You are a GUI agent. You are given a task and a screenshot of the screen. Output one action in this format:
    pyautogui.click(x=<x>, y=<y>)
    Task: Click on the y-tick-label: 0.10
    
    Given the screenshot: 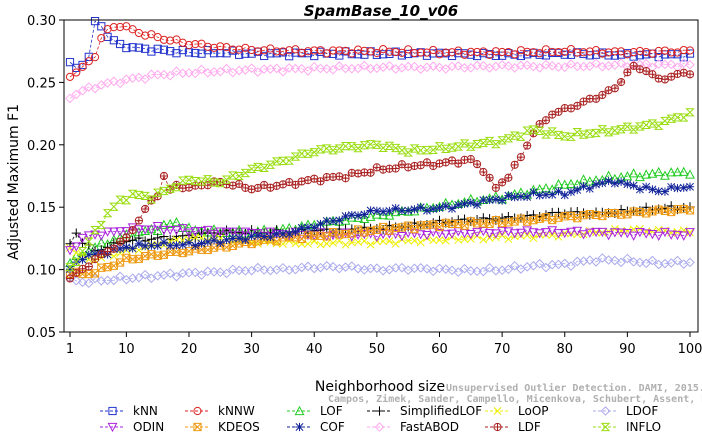 What is the action you would take?
    pyautogui.click(x=41, y=271)
    